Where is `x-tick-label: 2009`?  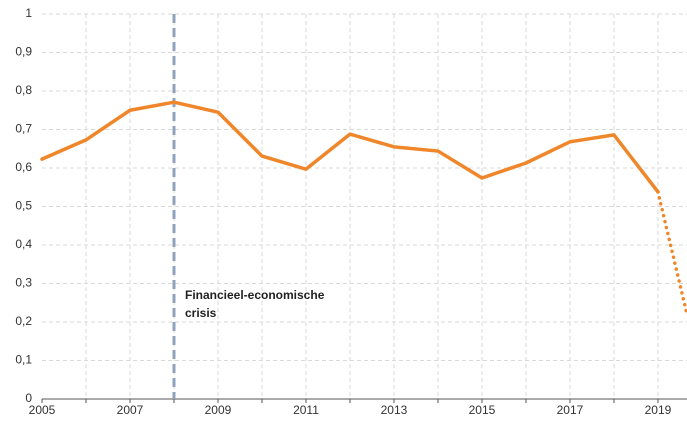
x-tick-label: 2009 is located at coordinates (218, 410).